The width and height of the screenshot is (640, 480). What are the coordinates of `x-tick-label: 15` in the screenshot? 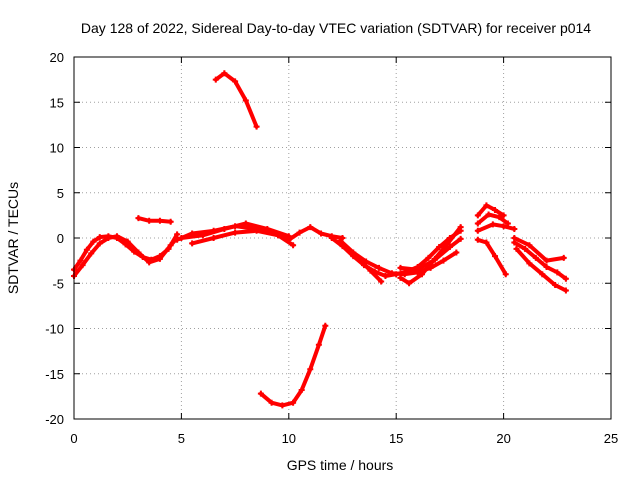 It's located at (396, 438).